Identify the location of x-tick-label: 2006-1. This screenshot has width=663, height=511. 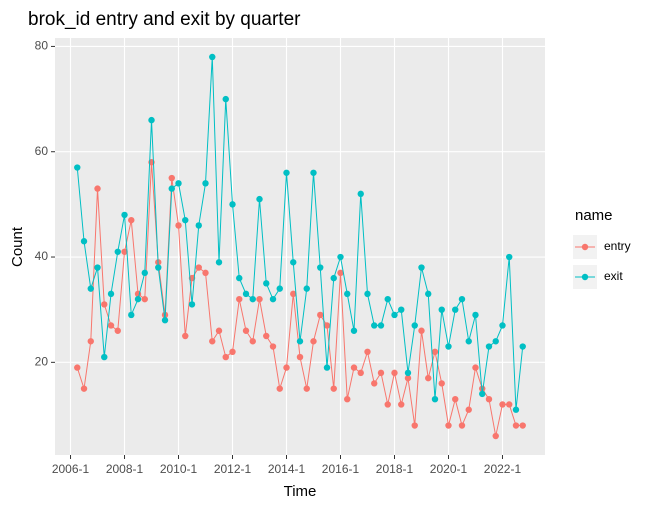
(71, 469).